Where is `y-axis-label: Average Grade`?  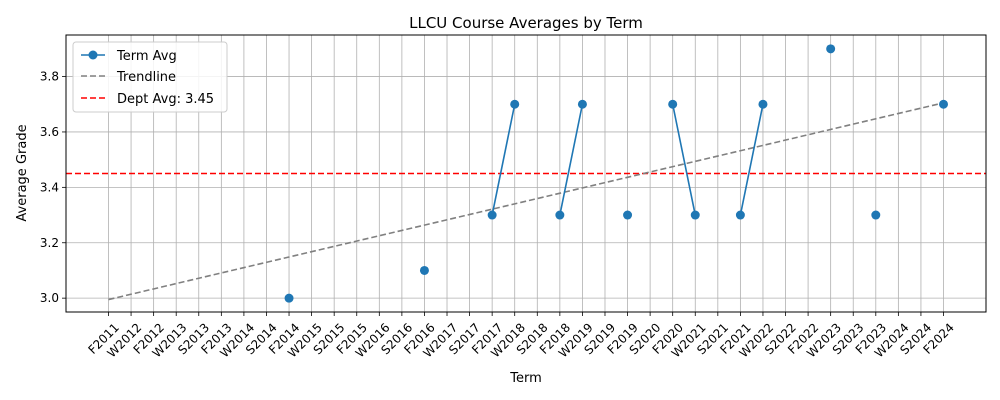 y-axis-label: Average Grade is located at coordinates (22, 172).